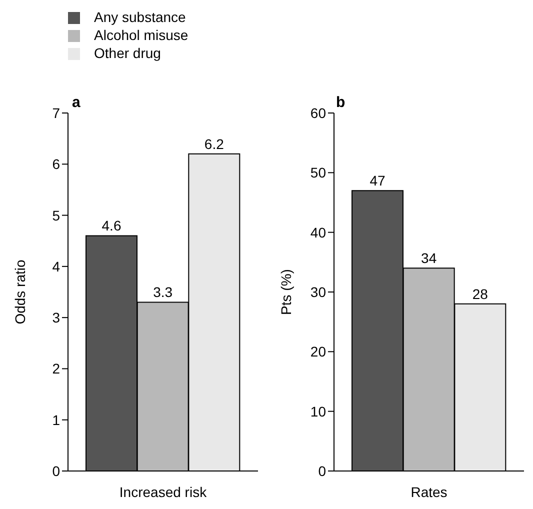 The width and height of the screenshot is (533, 509). What do you see at coordinates (163, 292) in the screenshot?
I see `data-label: 3.3` at bounding box center [163, 292].